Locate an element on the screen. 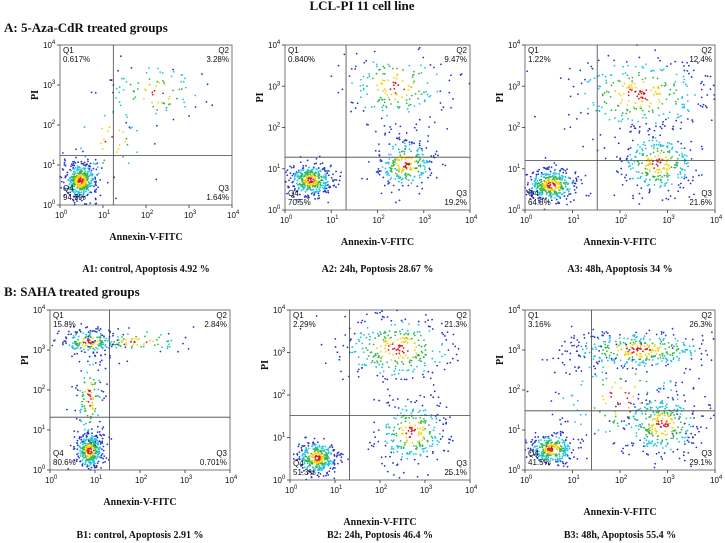 The width and height of the screenshot is (725, 543). tick-exponent: 3 is located at coordinates (673, 218).